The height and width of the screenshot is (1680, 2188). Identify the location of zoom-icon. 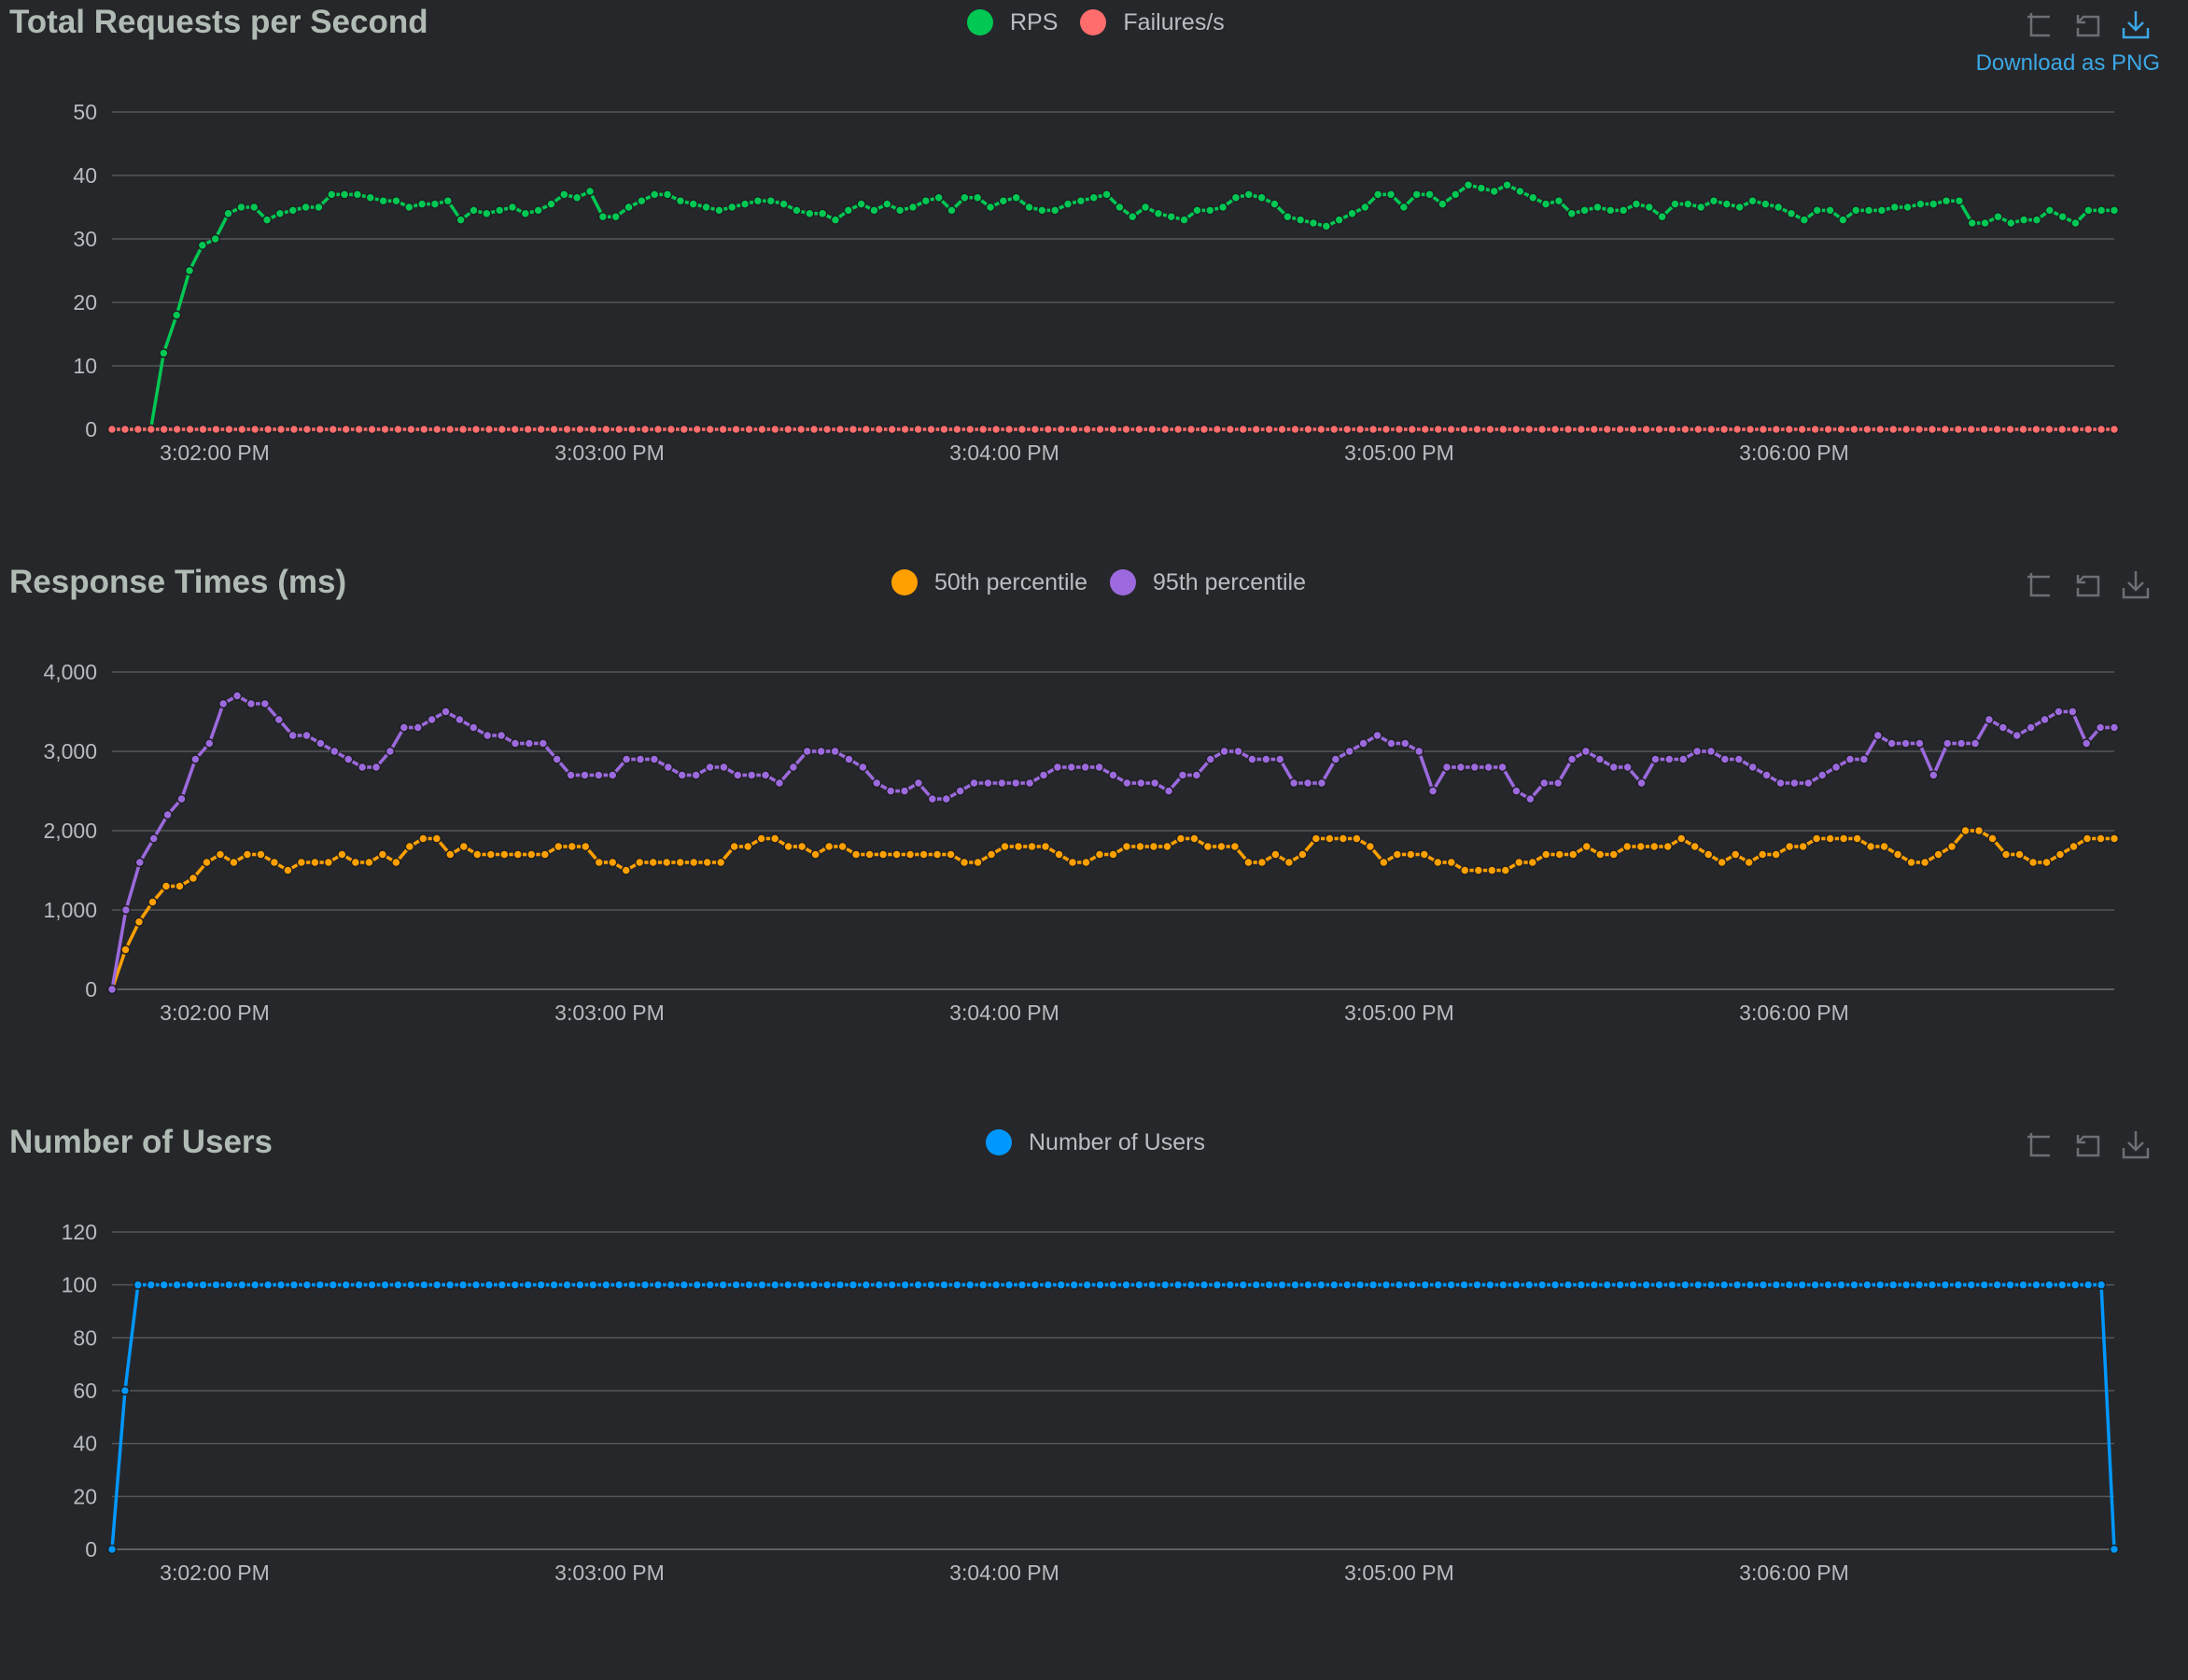
(2039, 24).